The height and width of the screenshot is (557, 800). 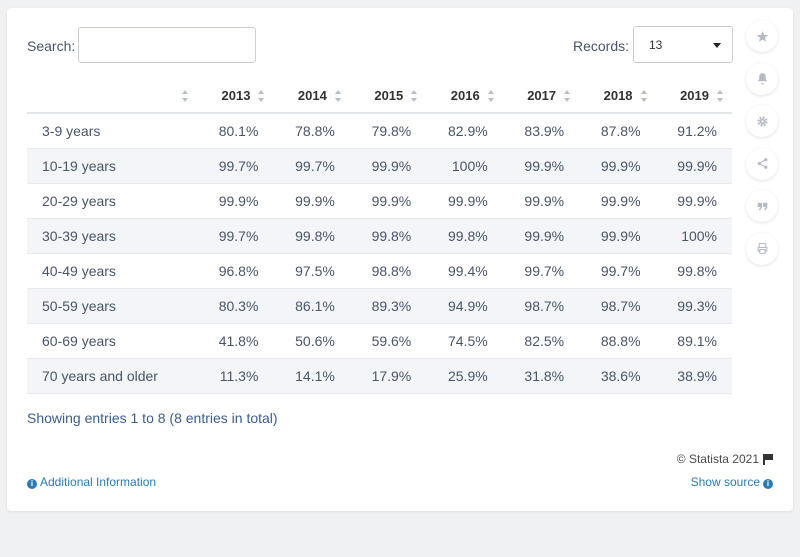 I want to click on table-cell: 11.3%, so click(x=235, y=376).